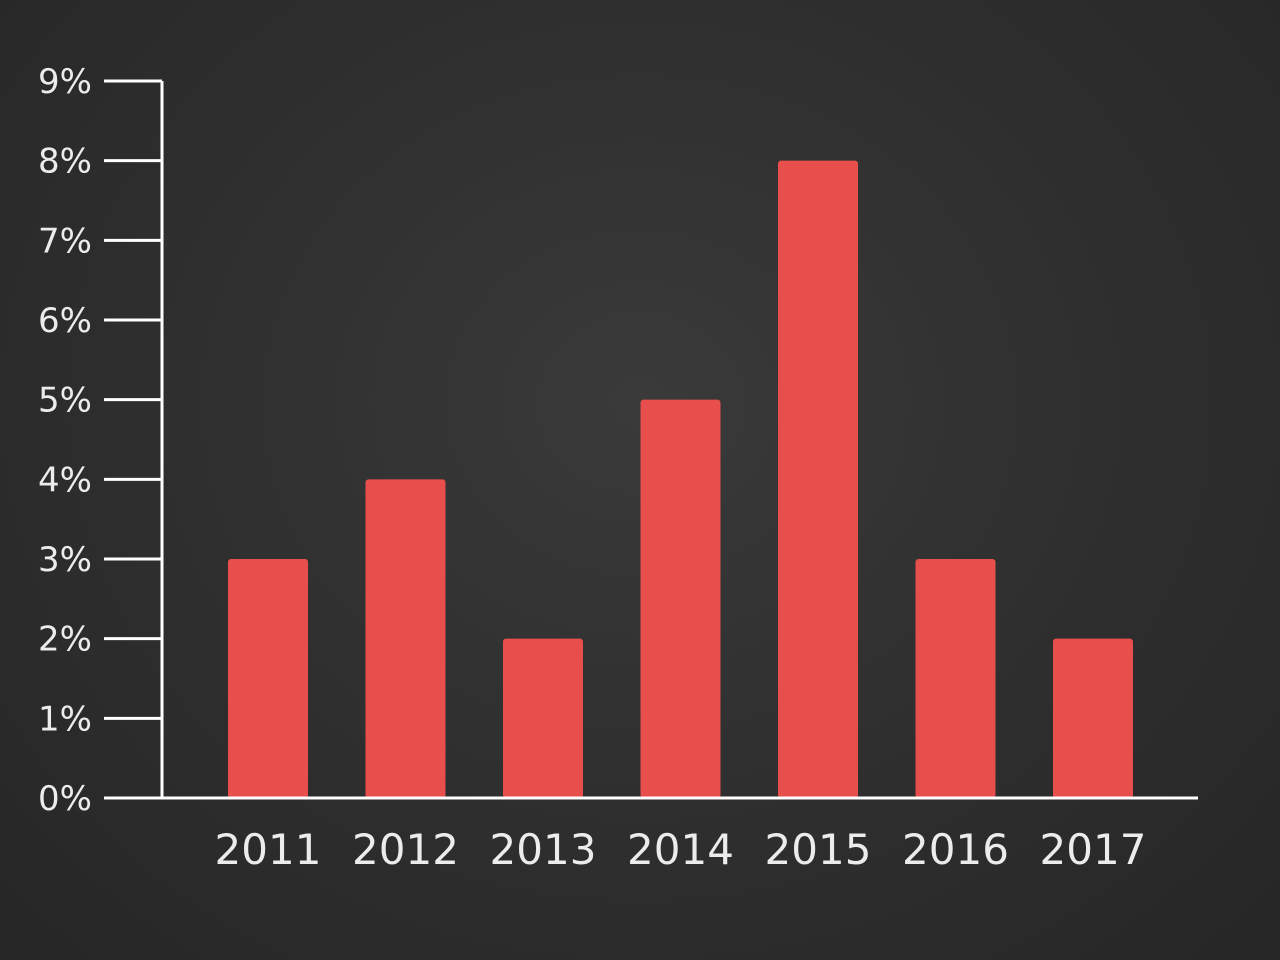 This screenshot has height=960, width=1280. What do you see at coordinates (543, 849) in the screenshot?
I see `x-category-label: 2013` at bounding box center [543, 849].